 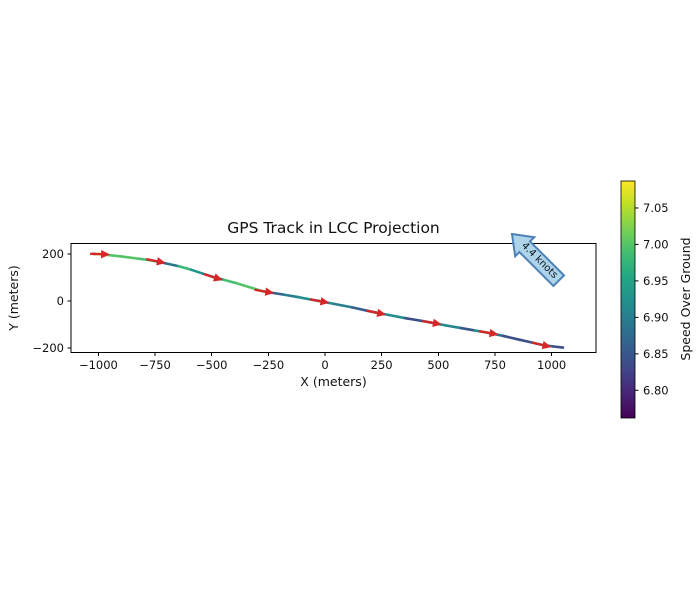 What do you see at coordinates (324, 365) in the screenshot?
I see `x-tick-label: 0` at bounding box center [324, 365].